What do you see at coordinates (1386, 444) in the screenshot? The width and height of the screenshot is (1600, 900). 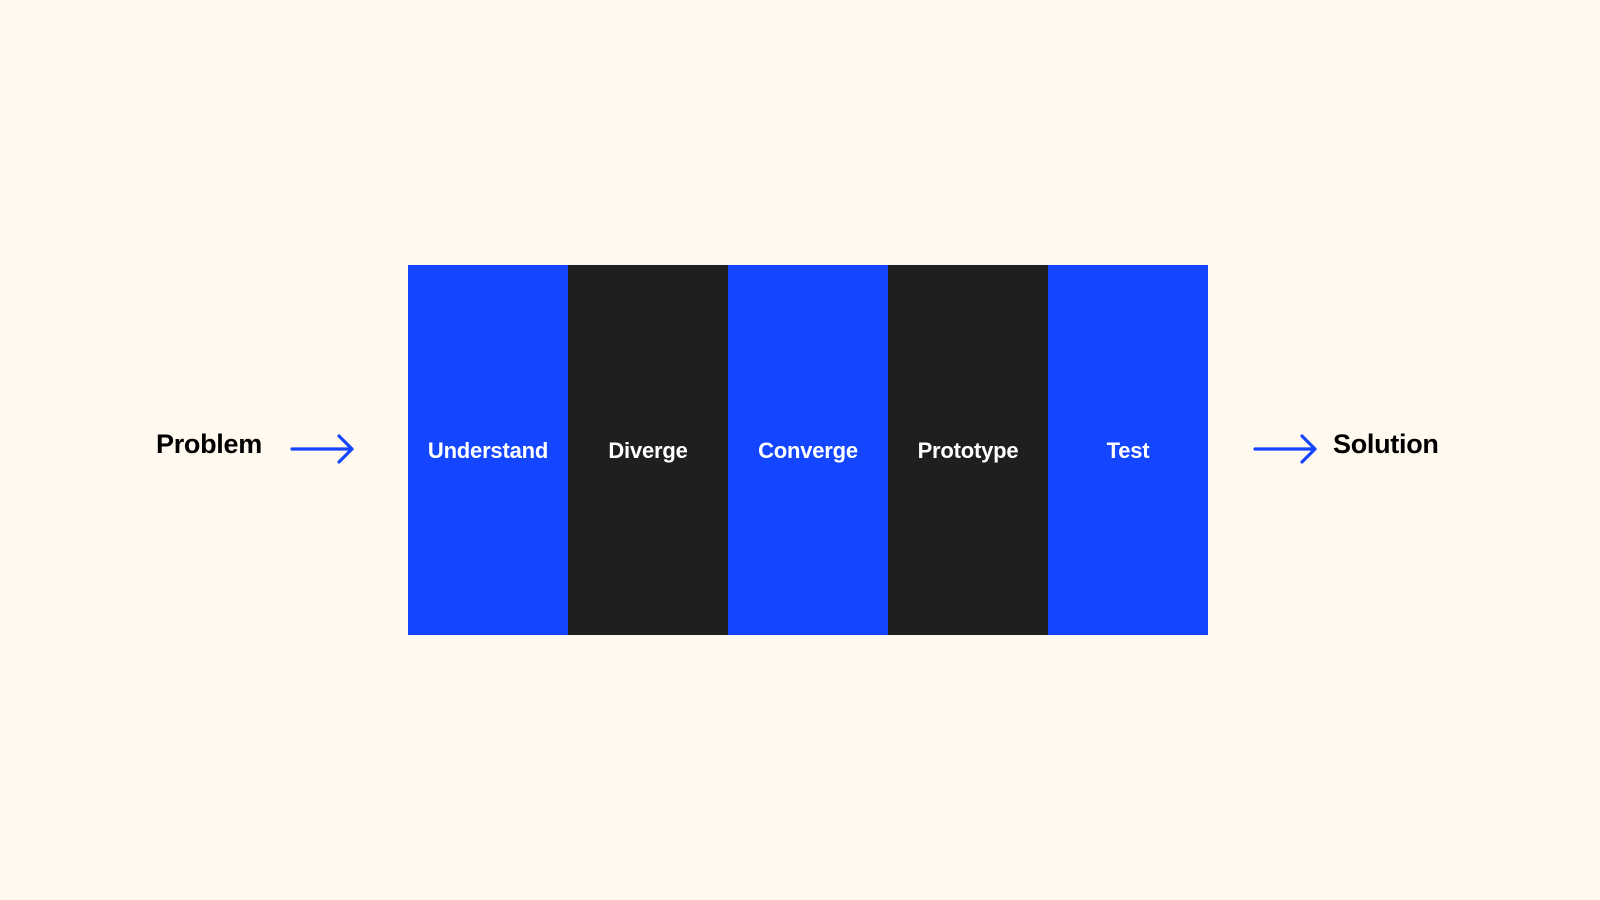 I see `solution-label: Solution` at bounding box center [1386, 444].